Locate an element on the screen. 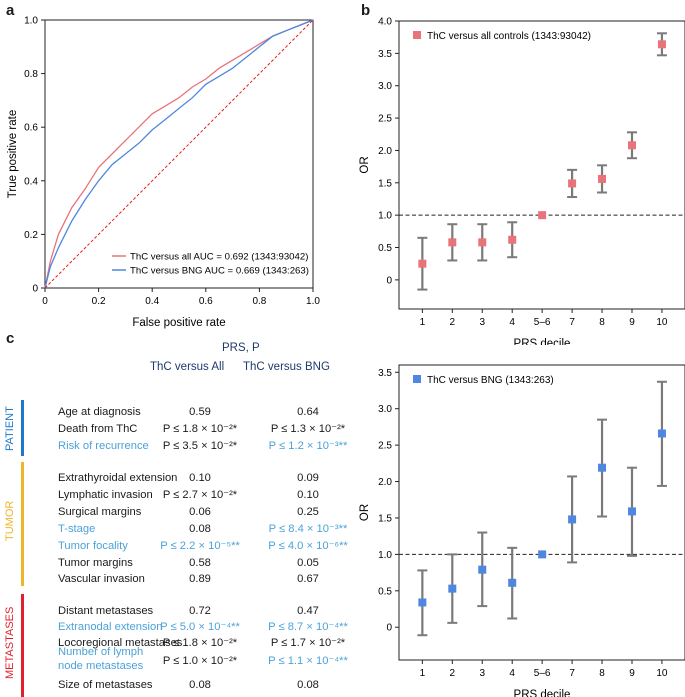  row-label: Size of metastases is located at coordinates (105, 685).